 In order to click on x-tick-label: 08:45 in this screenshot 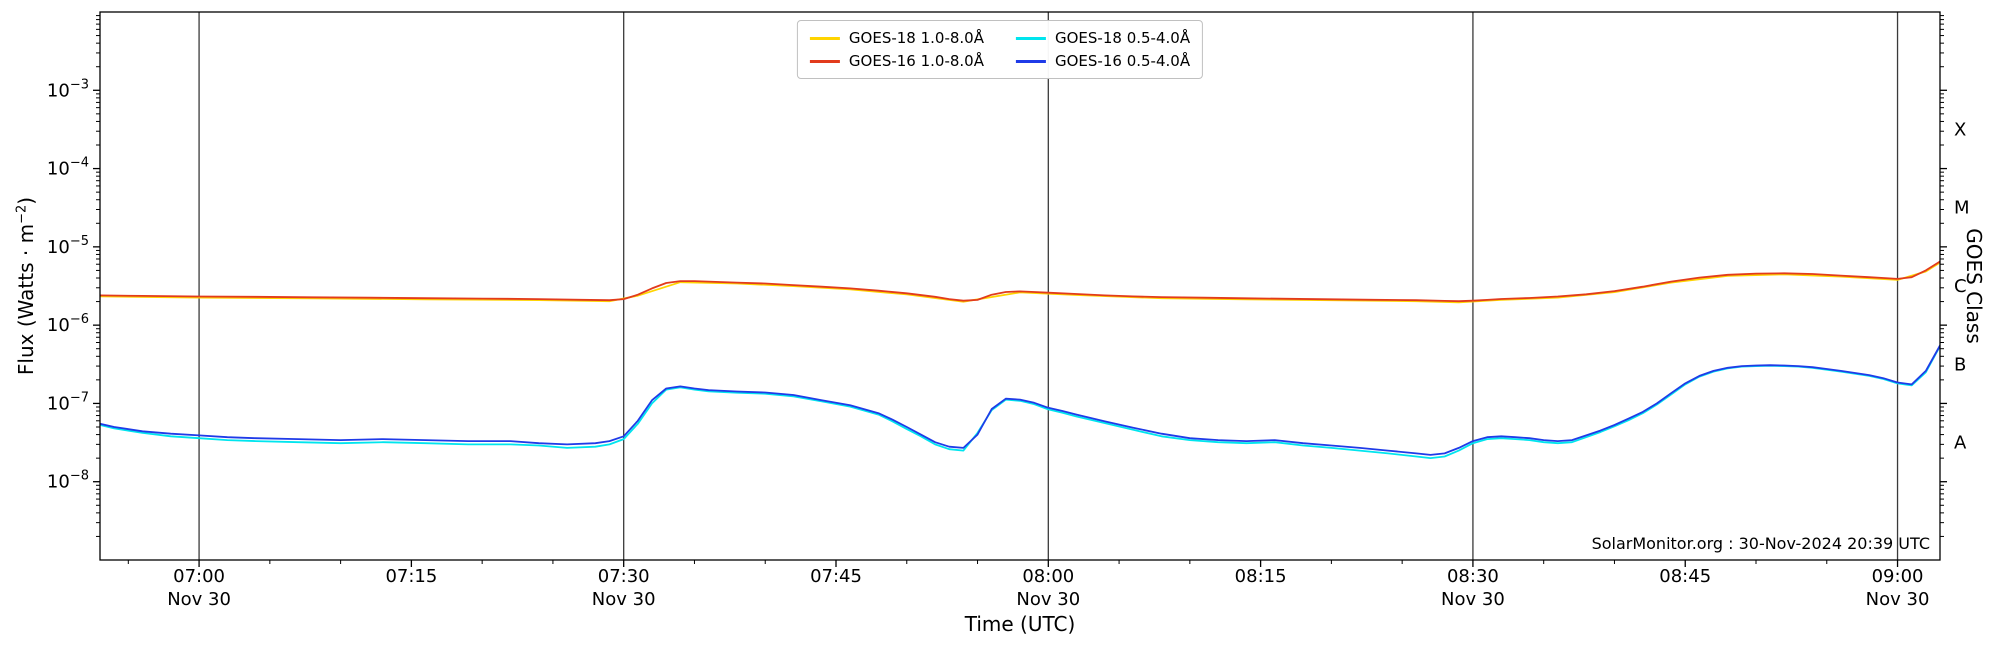, I will do `click(1685, 576)`.